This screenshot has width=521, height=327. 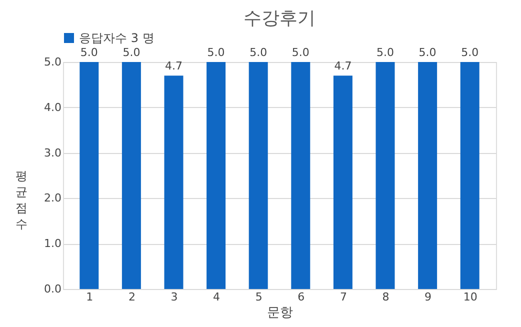 What do you see at coordinates (22, 200) in the screenshot?
I see `y-axis-title: 평균 점수` at bounding box center [22, 200].